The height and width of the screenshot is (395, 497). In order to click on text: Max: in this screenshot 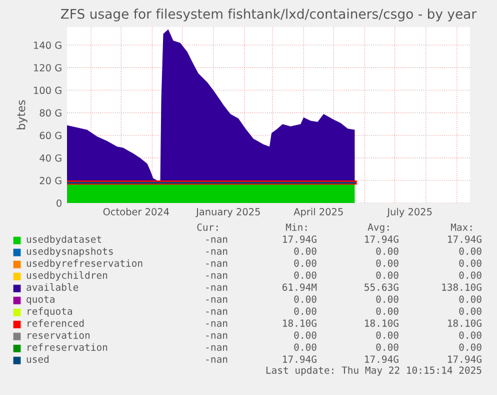, I will do `click(461, 227)`.